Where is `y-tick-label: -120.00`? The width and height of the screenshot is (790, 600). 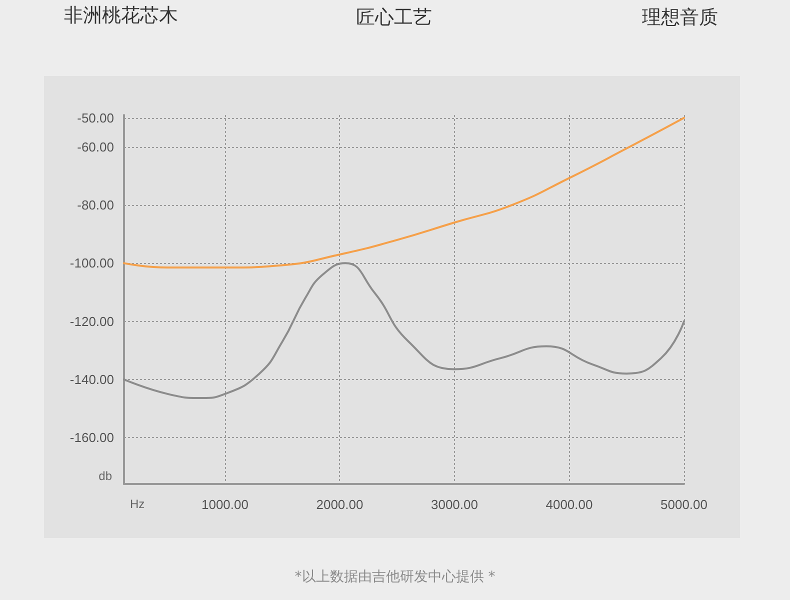
y-tick-label: -120.00 is located at coordinates (92, 321).